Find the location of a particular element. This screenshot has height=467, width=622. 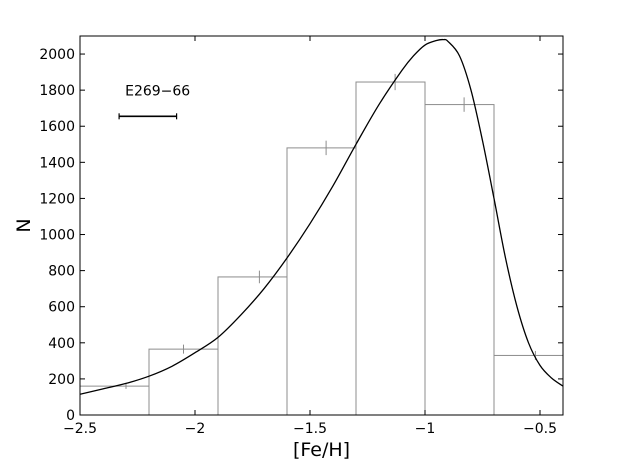

x-tick-label: −1.5 is located at coordinates (310, 429).